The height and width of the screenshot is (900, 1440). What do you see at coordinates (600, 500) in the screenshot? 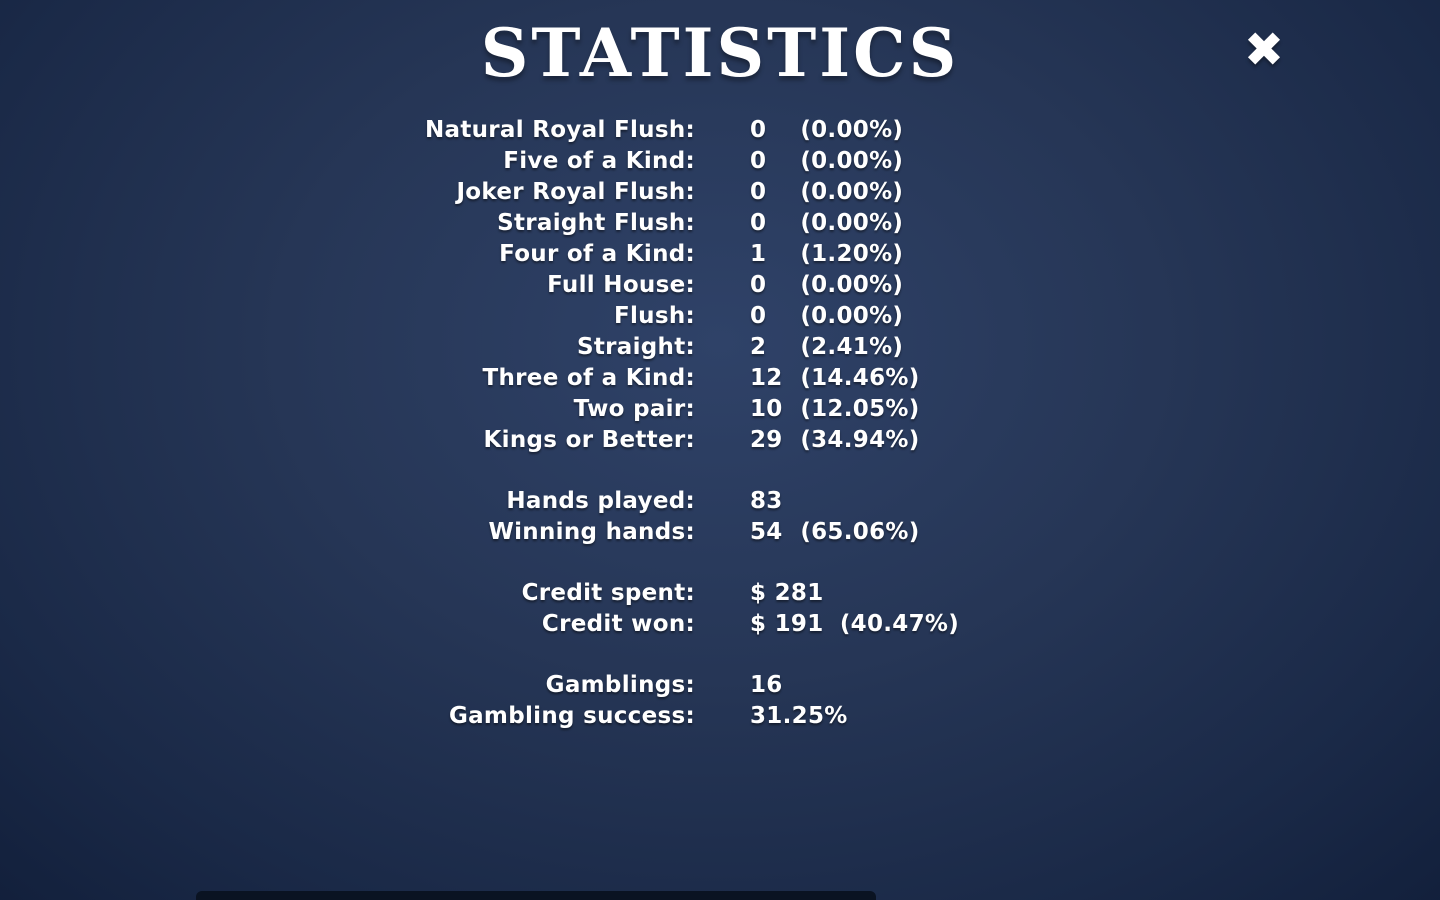
I see `stat-label: Hands played:` at bounding box center [600, 500].